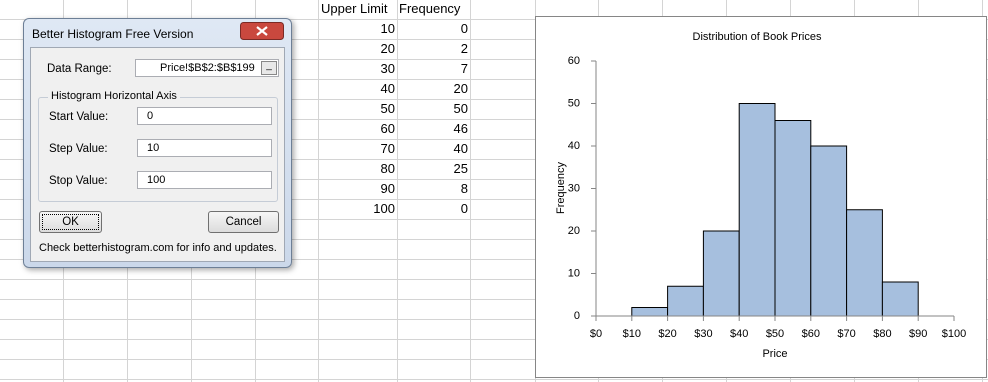 This screenshot has width=988, height=382. I want to click on close-button, so click(262, 31).